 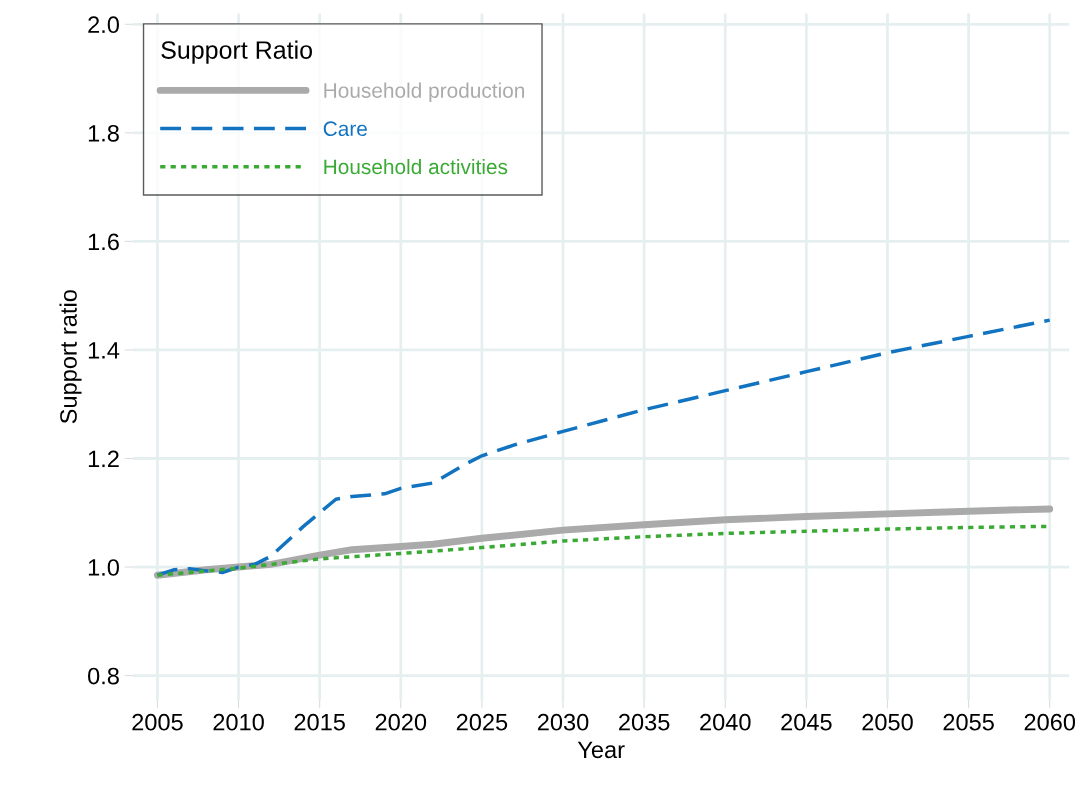 I want to click on y-tick-label: 1.4, so click(x=104, y=350).